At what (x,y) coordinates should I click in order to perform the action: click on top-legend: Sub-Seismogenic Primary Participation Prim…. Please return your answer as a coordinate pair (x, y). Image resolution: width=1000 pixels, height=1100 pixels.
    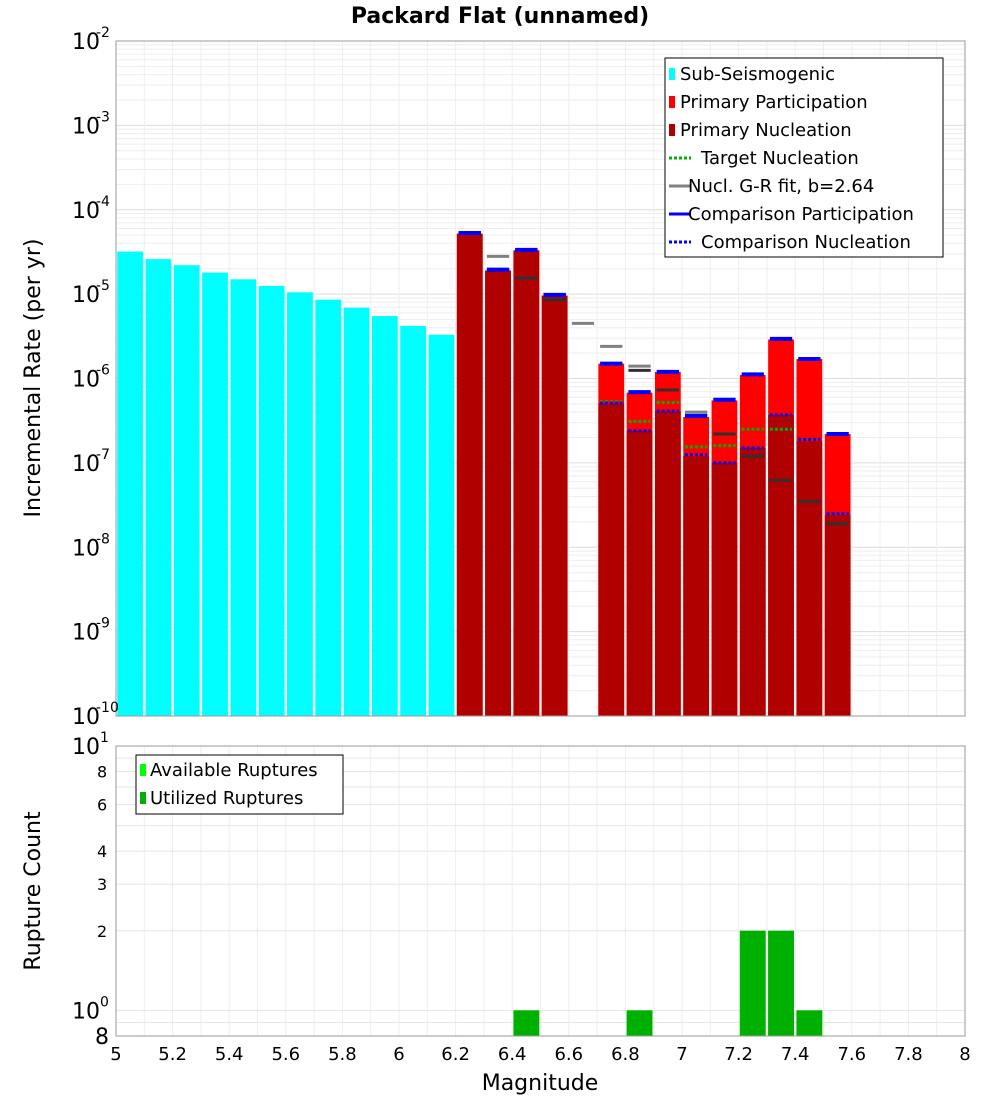
    Looking at the image, I should click on (804, 157).